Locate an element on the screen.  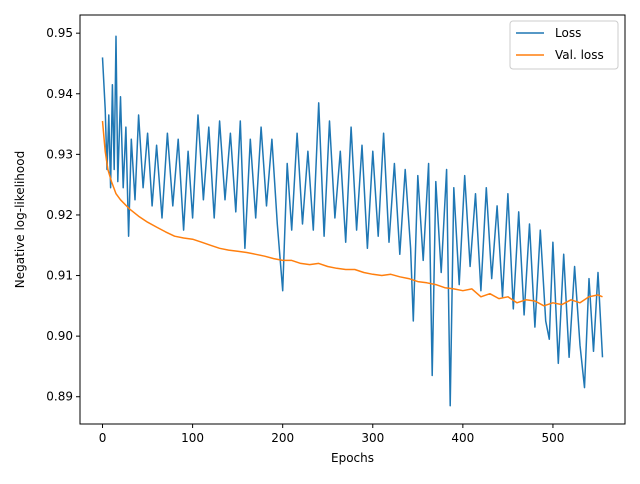
y-tick-label: 0.91 is located at coordinates (59, 276).